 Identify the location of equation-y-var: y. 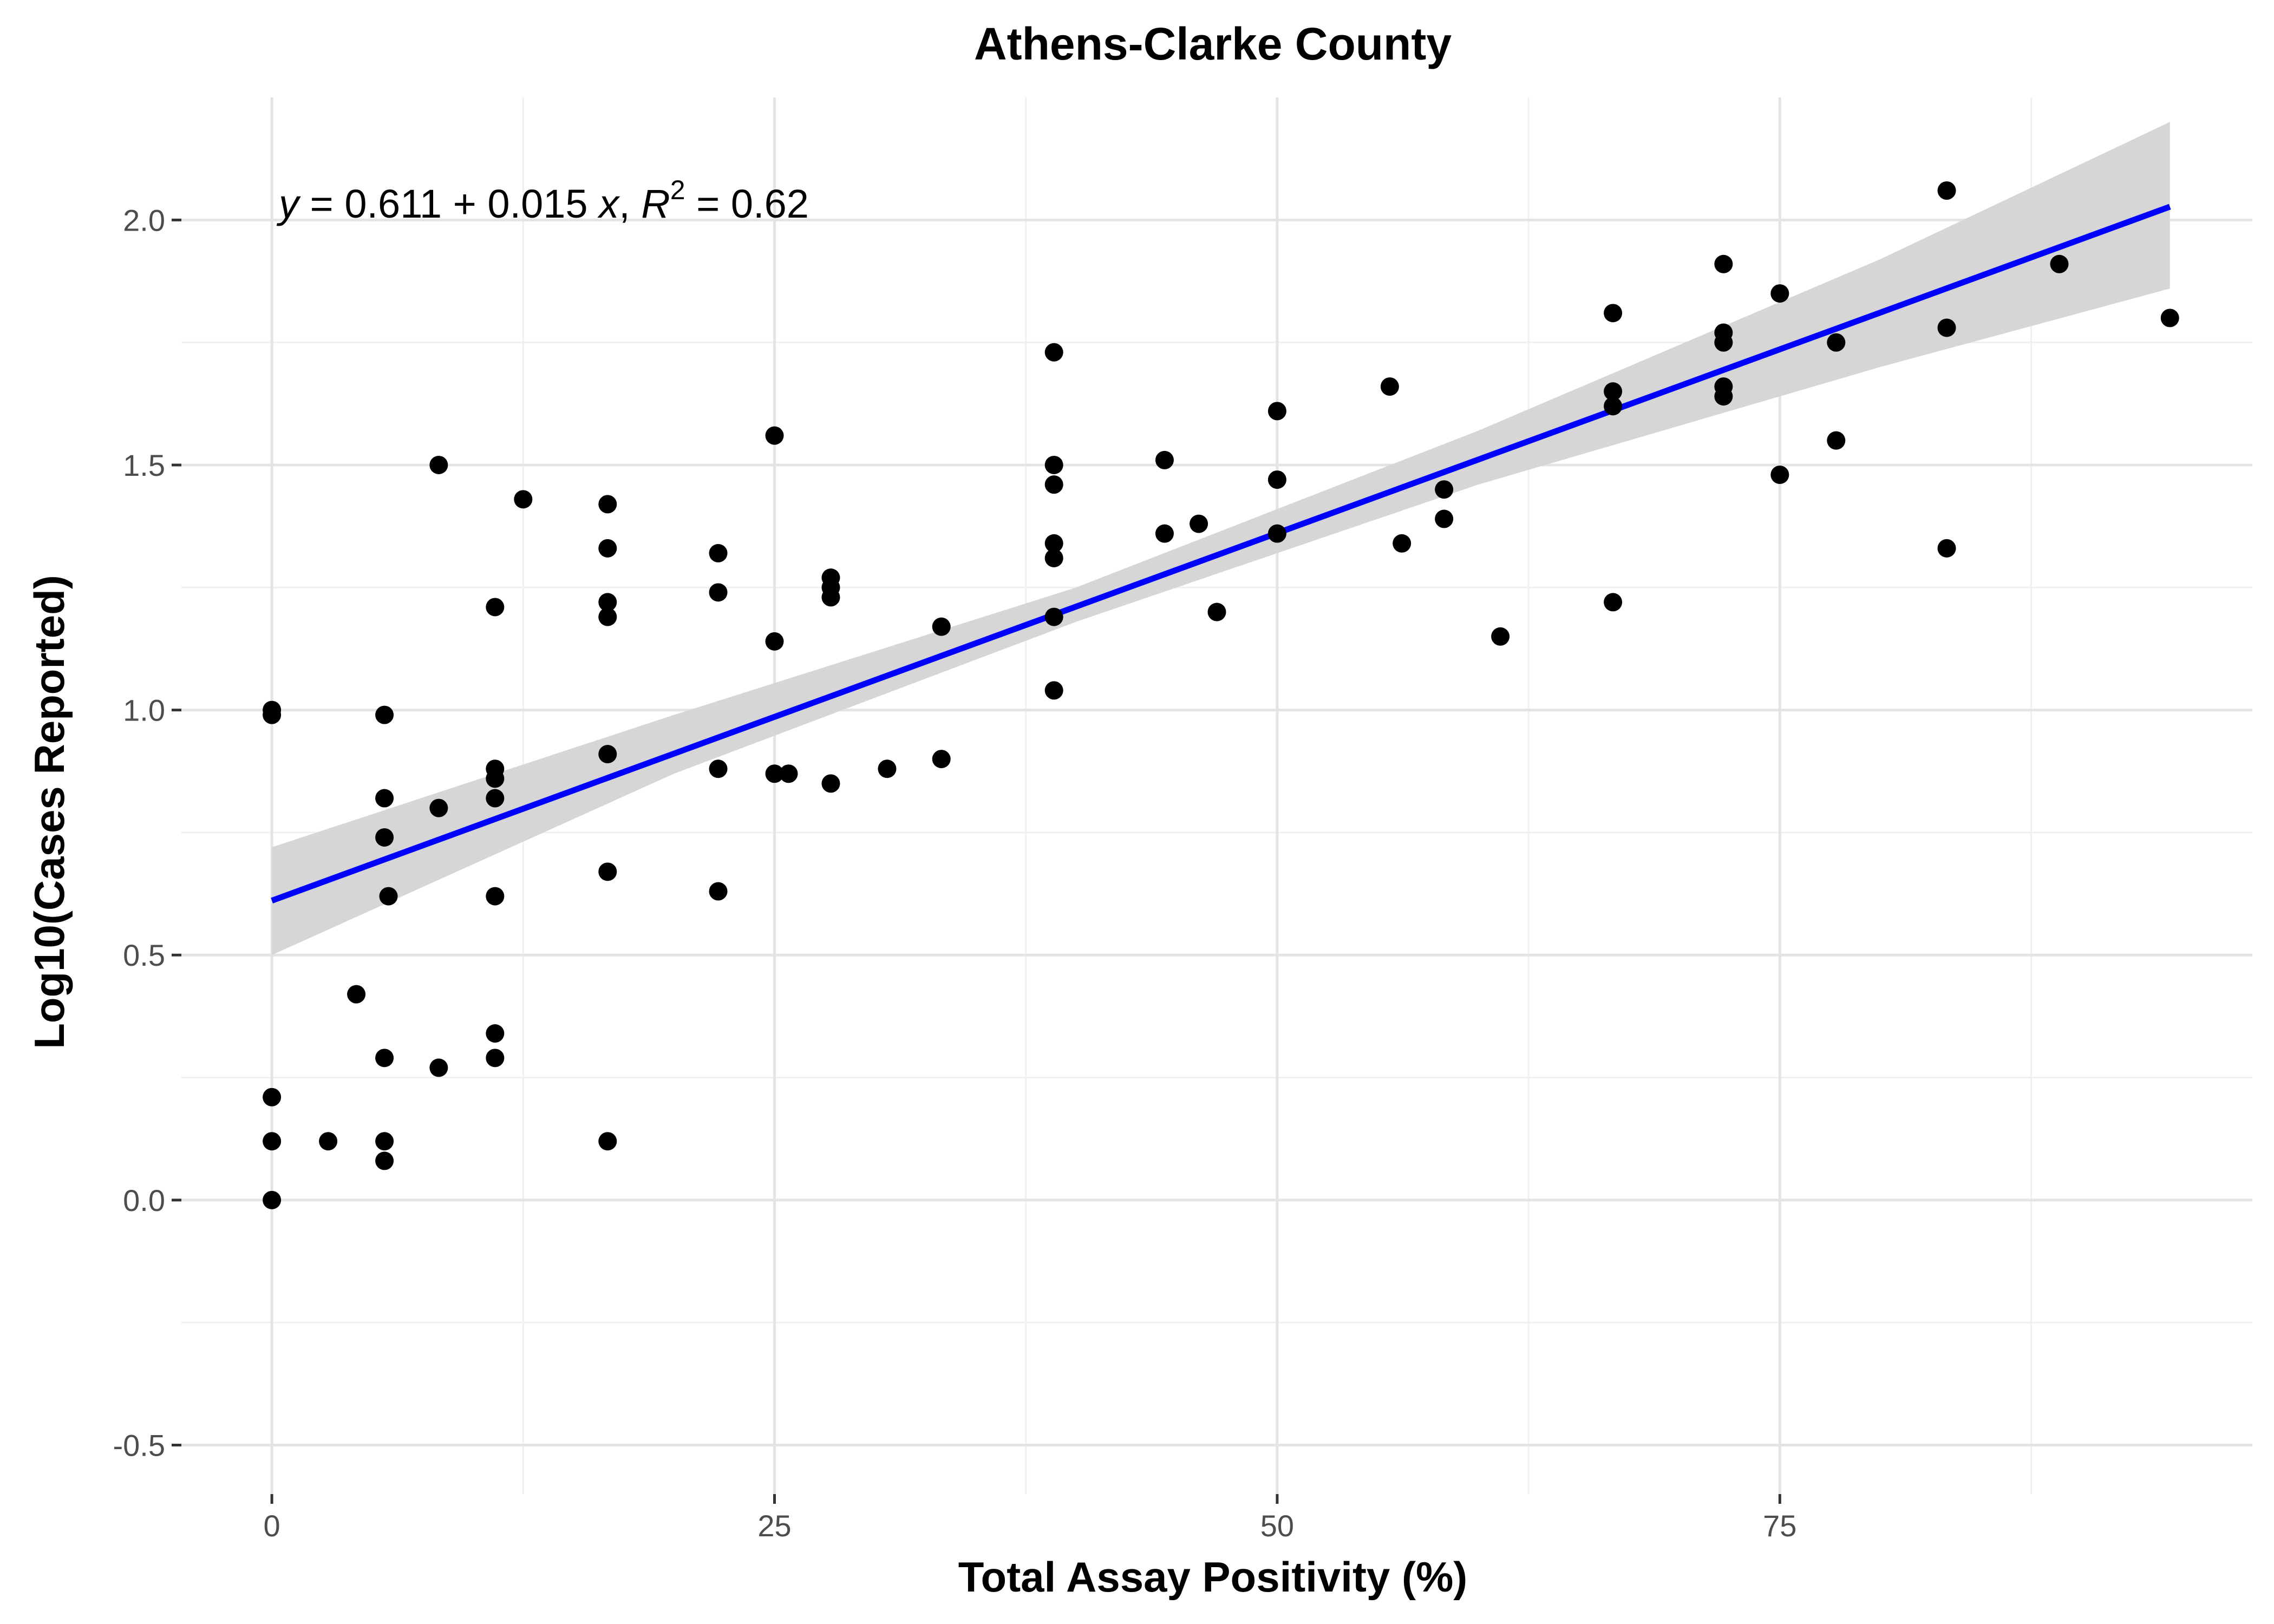
(289, 203).